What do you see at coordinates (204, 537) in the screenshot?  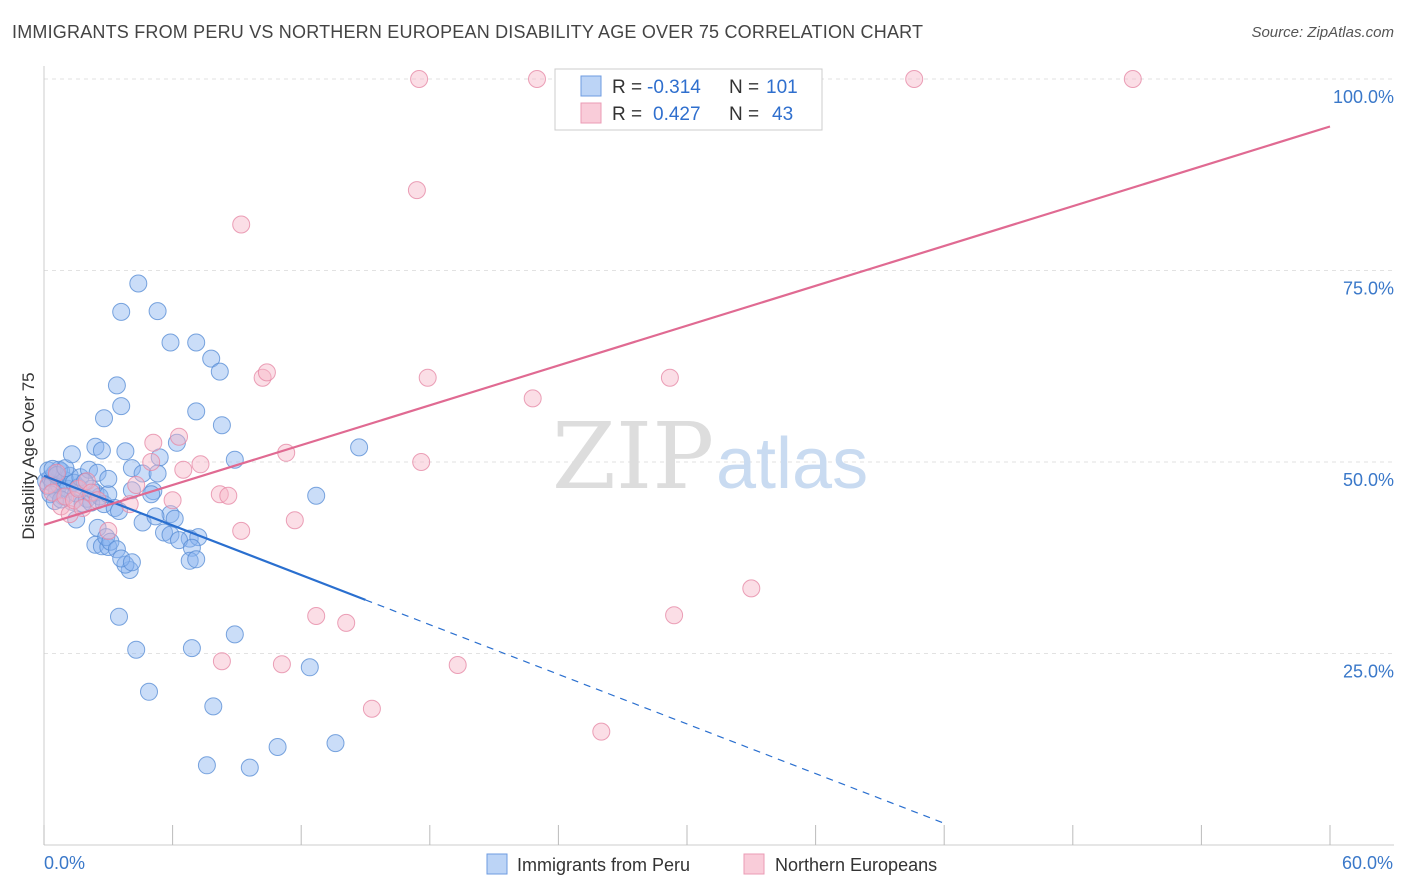 I see `trend-line-series0` at bounding box center [204, 537].